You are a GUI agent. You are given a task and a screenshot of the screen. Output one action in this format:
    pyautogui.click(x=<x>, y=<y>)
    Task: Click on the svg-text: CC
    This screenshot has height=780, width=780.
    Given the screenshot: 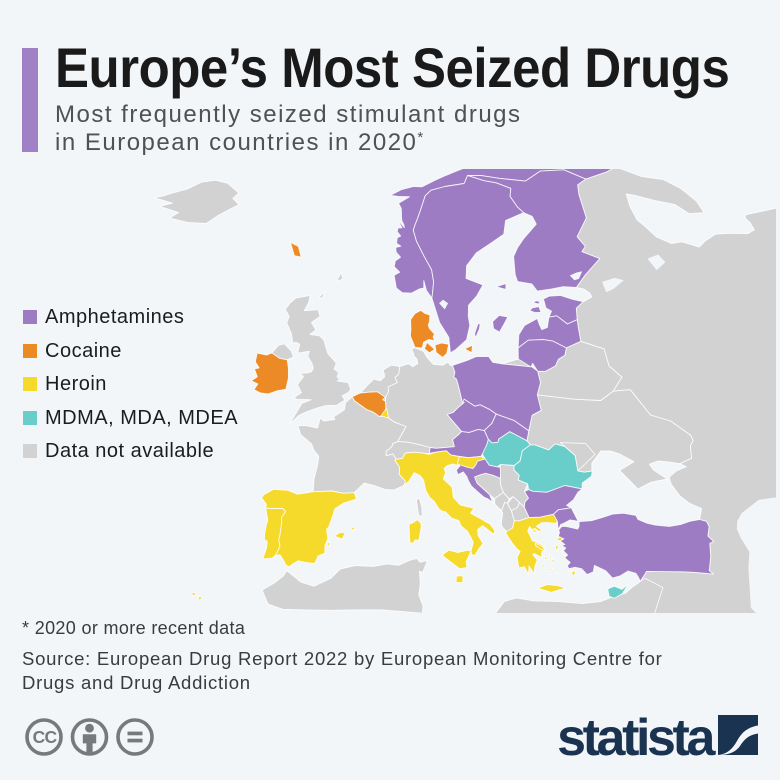 What is the action you would take?
    pyautogui.click(x=45, y=737)
    